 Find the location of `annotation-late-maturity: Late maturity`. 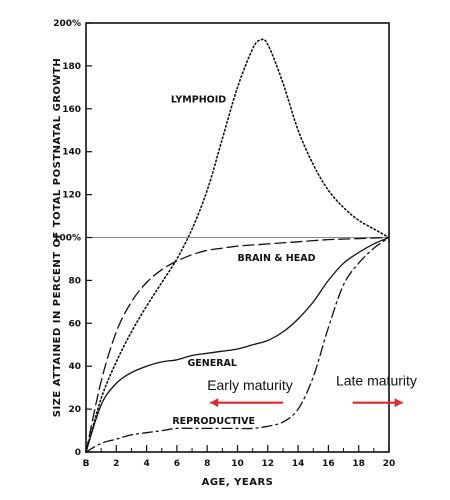

annotation-late-maturity: Late maturity is located at coordinates (376, 381).